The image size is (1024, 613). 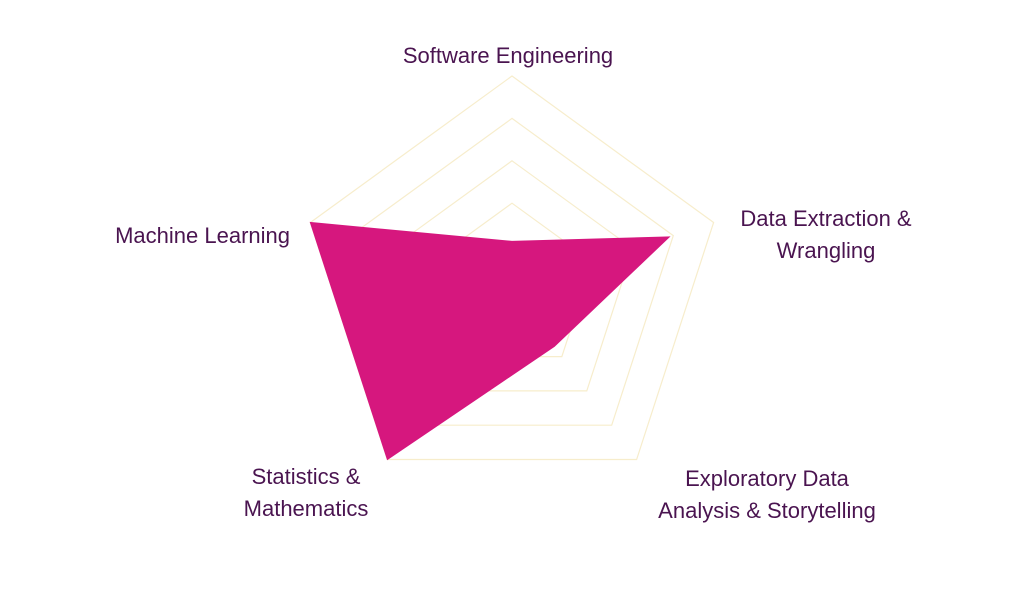 What do you see at coordinates (826, 250) in the screenshot?
I see `axis-label-2-line-2: Wrangling` at bounding box center [826, 250].